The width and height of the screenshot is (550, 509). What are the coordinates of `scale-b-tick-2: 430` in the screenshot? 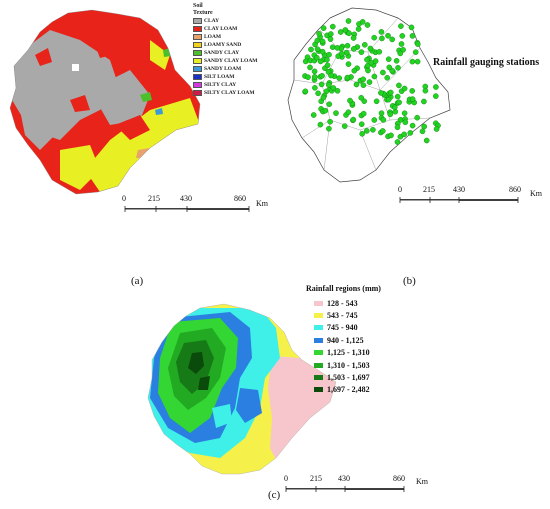 It's located at (459, 189).